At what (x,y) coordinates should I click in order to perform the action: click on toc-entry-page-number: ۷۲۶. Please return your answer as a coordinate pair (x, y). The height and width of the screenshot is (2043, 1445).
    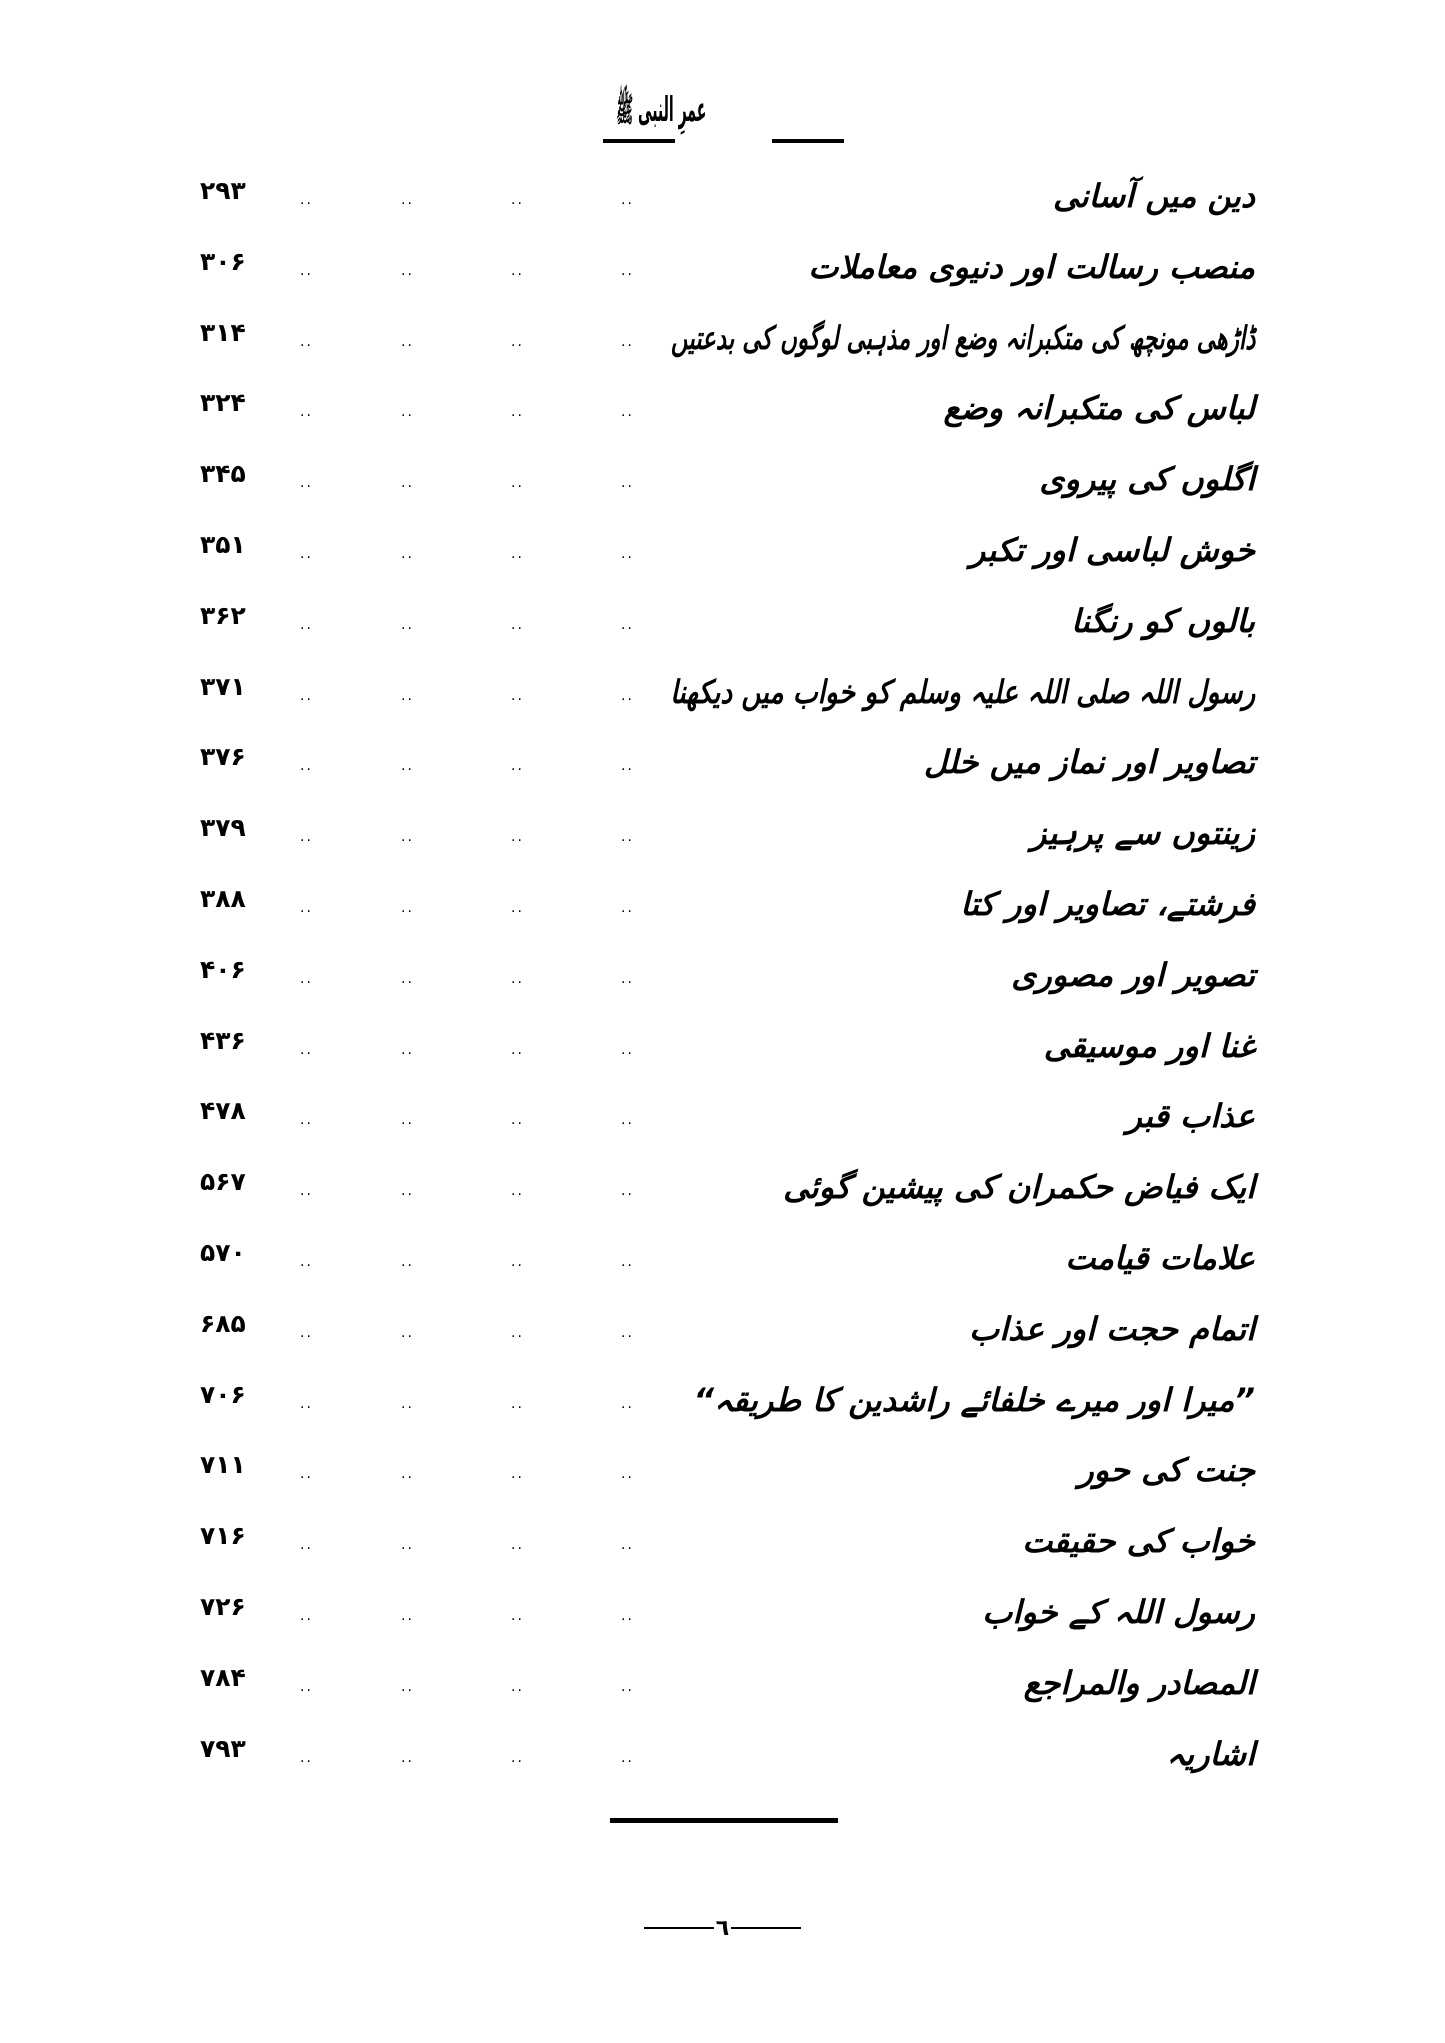
    Looking at the image, I should click on (223, 1606).